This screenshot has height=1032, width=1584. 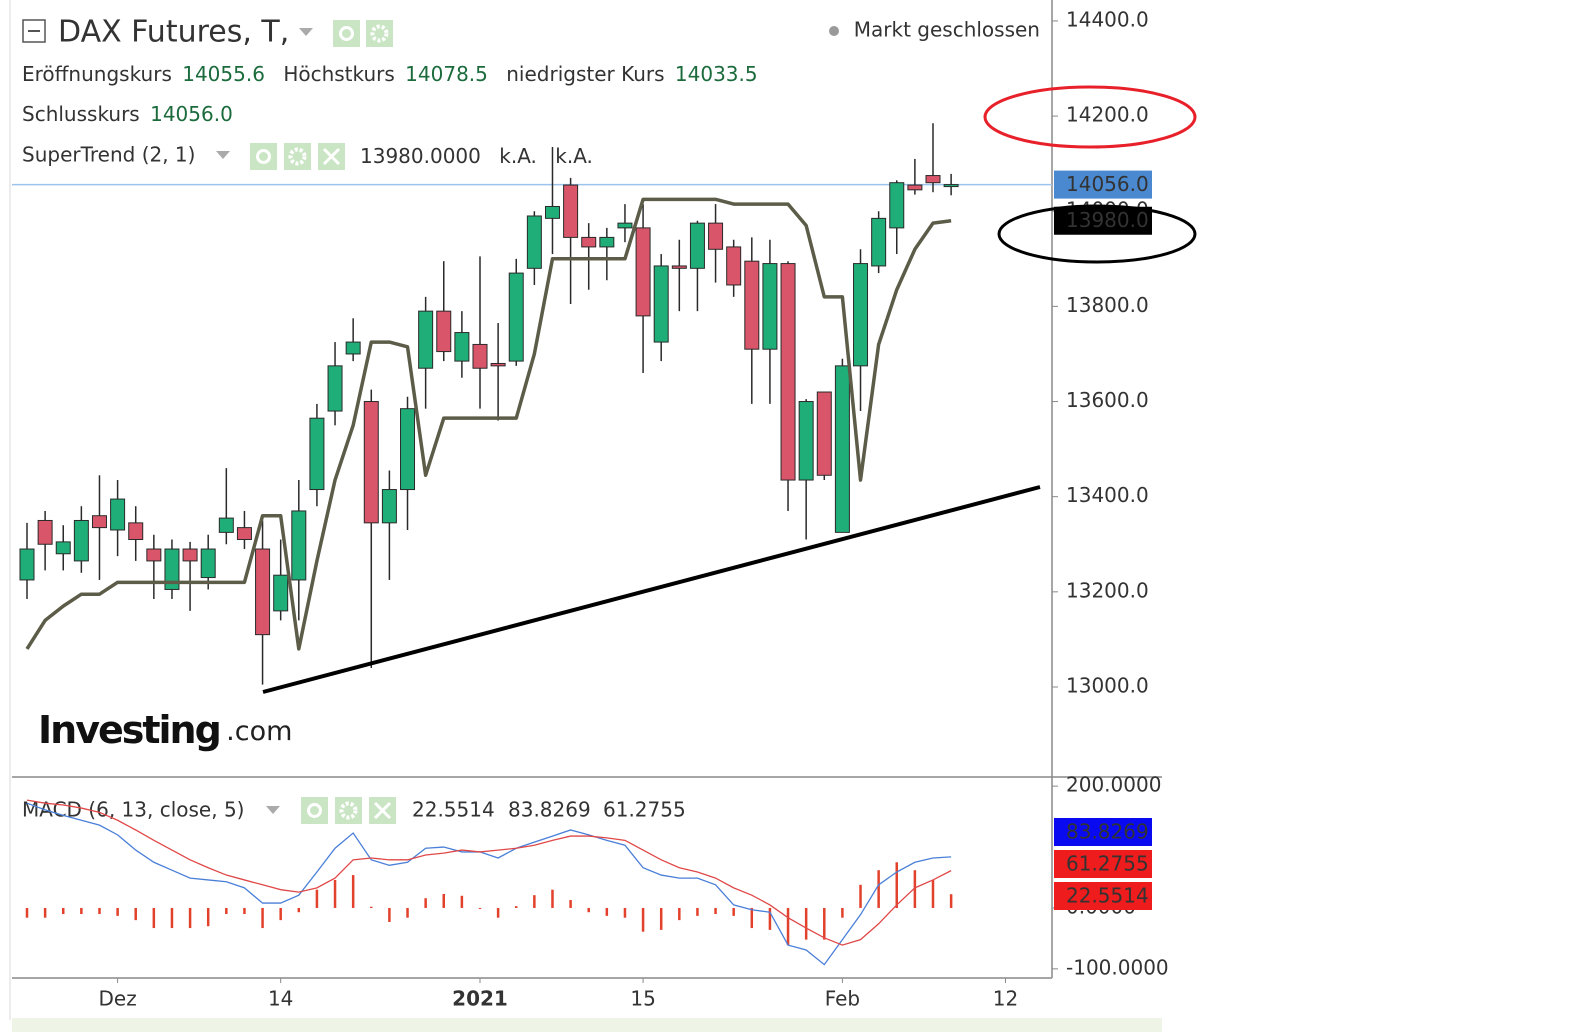 I want to click on y-tick-label: 13200.0, so click(x=1107, y=590).